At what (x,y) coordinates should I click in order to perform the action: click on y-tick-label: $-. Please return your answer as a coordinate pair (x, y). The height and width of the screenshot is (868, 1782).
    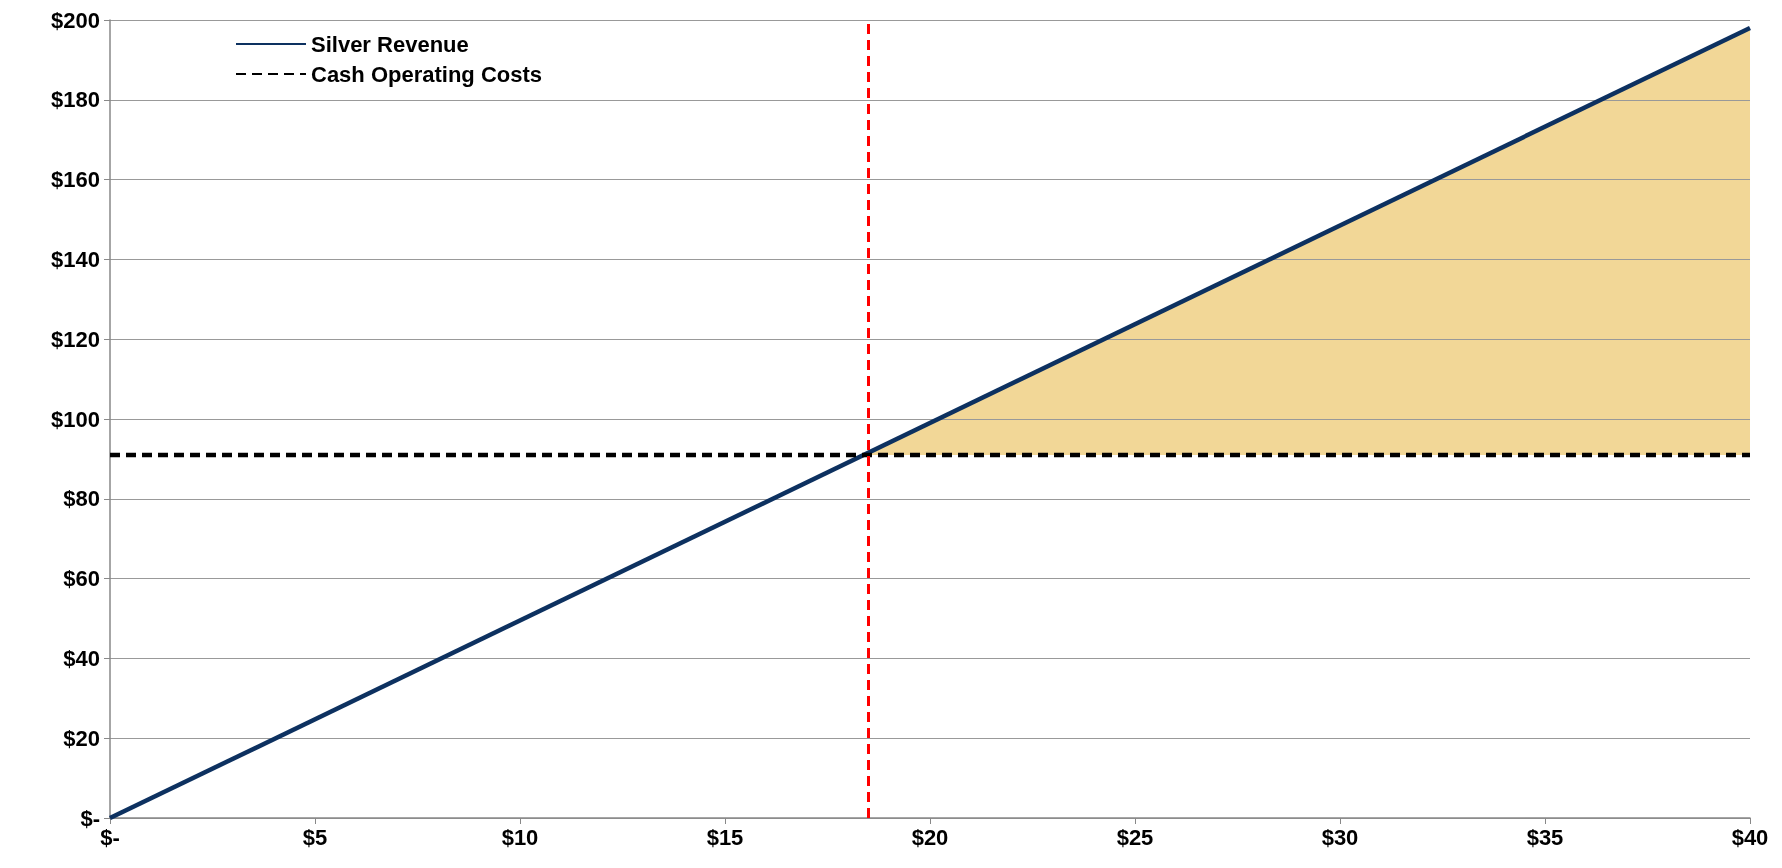
    Looking at the image, I should click on (90, 818).